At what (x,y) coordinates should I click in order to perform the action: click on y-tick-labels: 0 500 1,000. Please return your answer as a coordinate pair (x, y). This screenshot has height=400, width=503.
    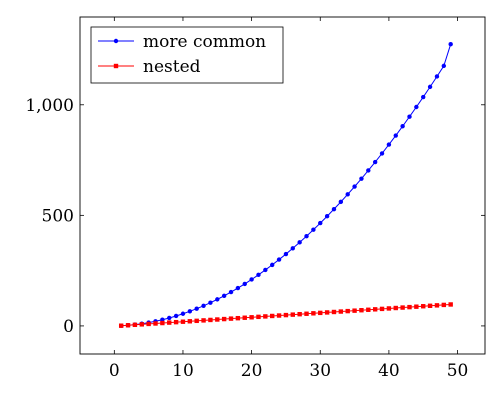
    Looking at the image, I should click on (49, 216).